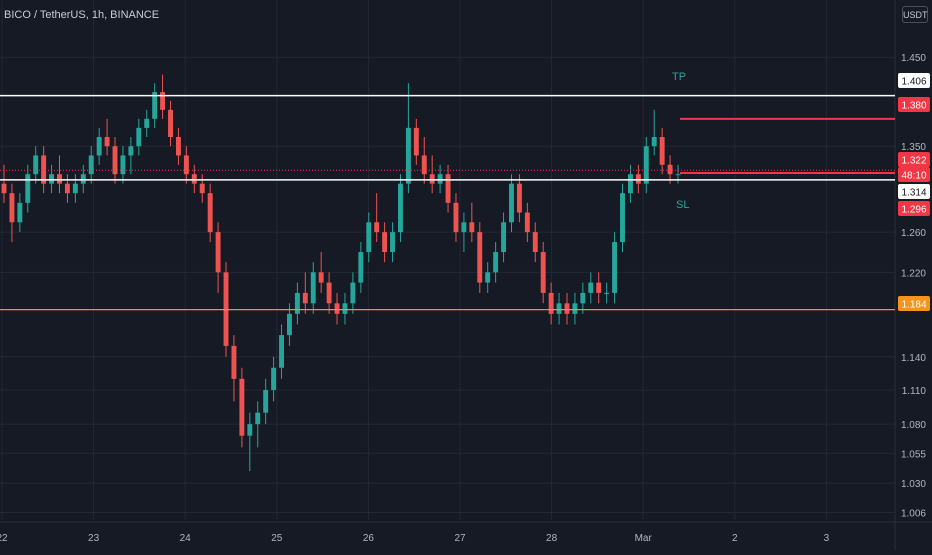  Describe the element at coordinates (913, 514) in the screenshot. I see `y-tick-label: 1.006` at that location.